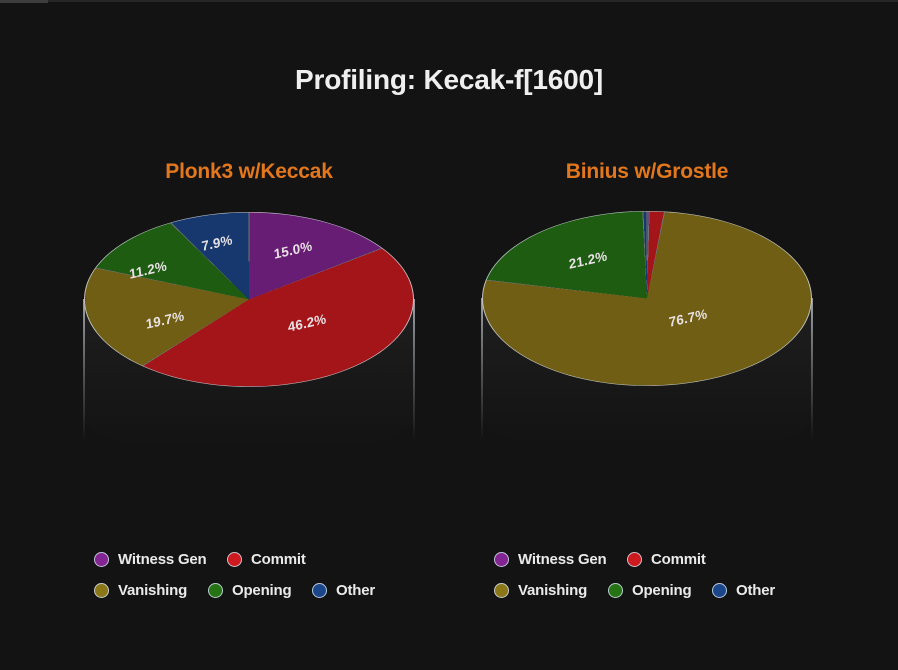 Image resolution: width=898 pixels, height=670 pixels. Describe the element at coordinates (249, 299) in the screenshot. I see `pie-disc-plonk3` at that location.